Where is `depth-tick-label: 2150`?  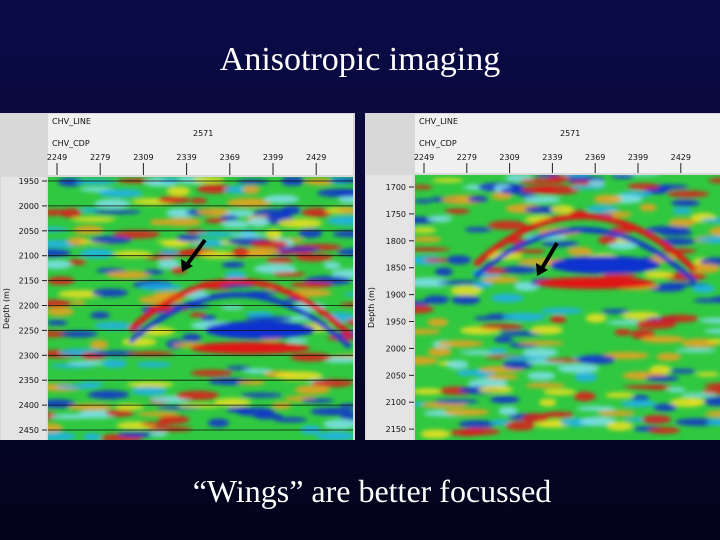
depth-tick-label: 2150 is located at coordinates (396, 429).